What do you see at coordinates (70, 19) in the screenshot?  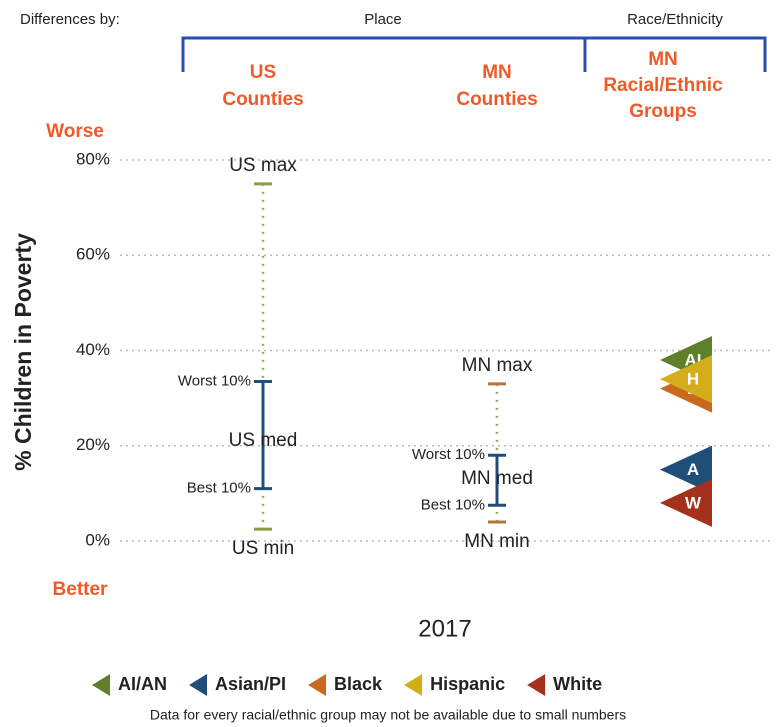 I see `differences-by: Differences by:` at bounding box center [70, 19].